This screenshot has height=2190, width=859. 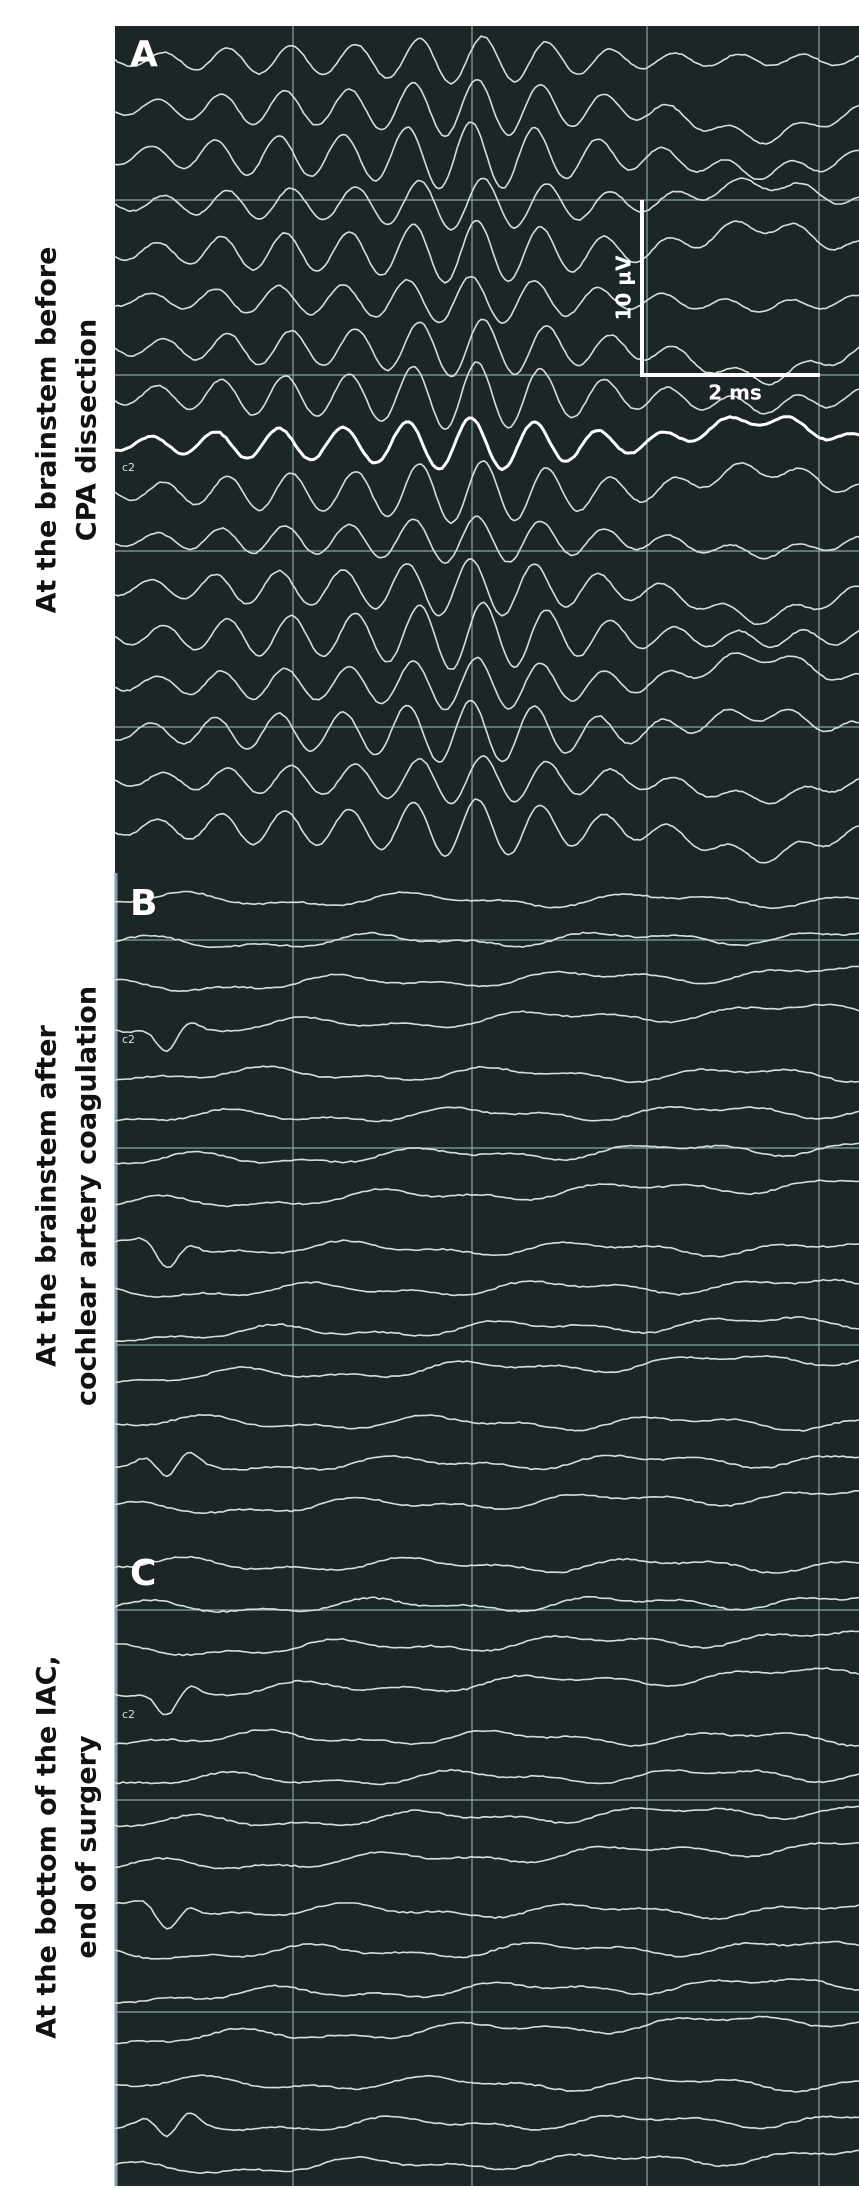 What do you see at coordinates (144, 54) in the screenshot?
I see `panel-label: A` at bounding box center [144, 54].